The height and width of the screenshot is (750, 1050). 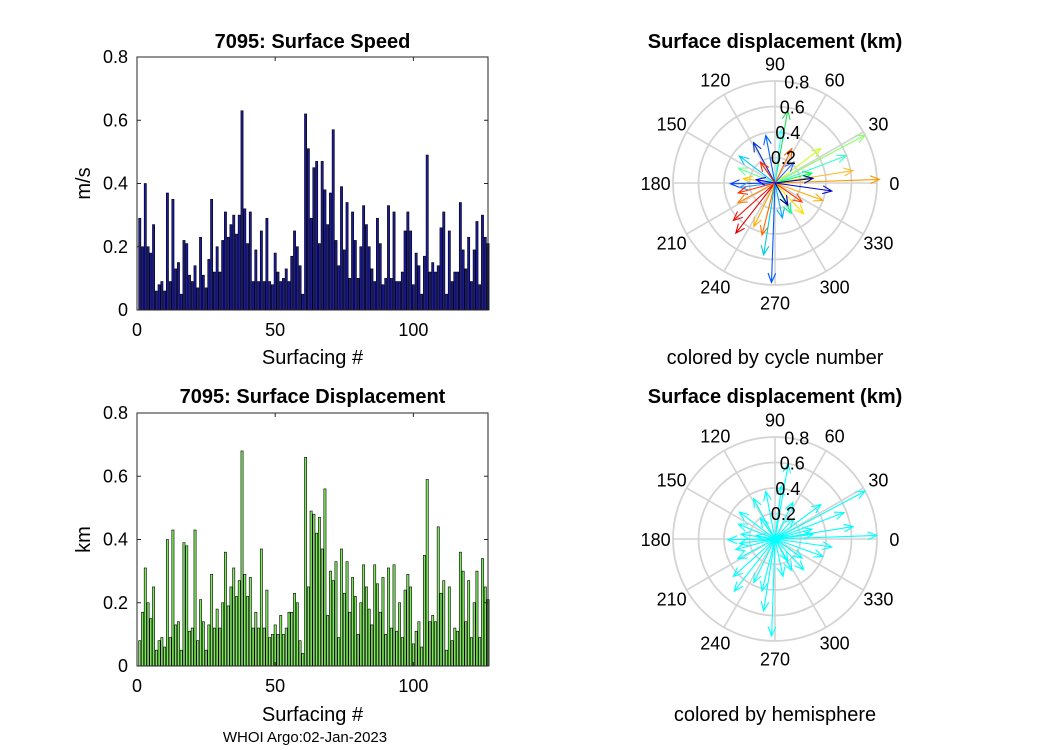 I want to click on x-tick-label: 0, so click(x=137, y=330).